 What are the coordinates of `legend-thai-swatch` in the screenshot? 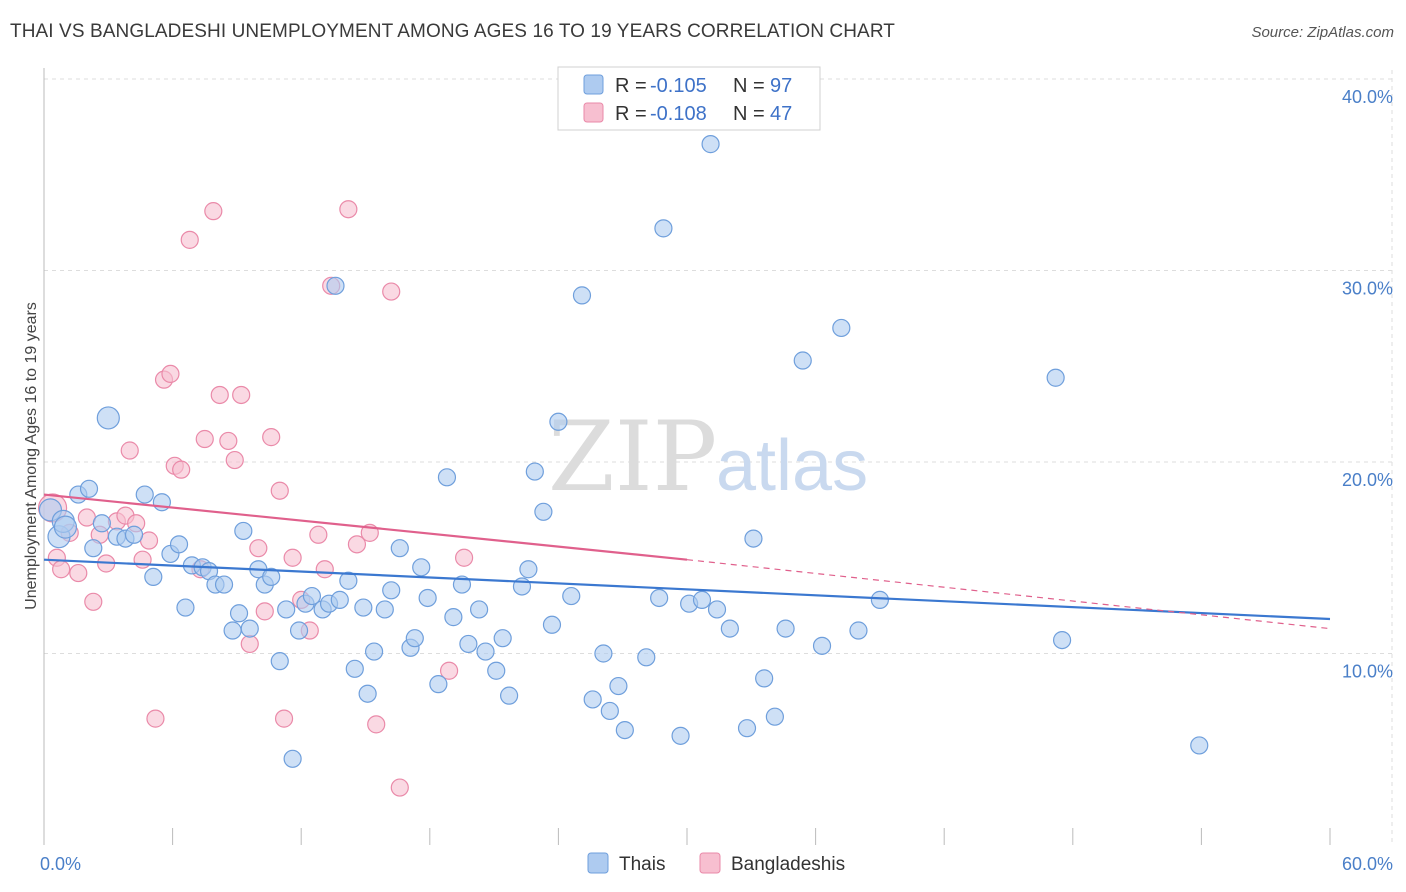 It's located at (593, 84).